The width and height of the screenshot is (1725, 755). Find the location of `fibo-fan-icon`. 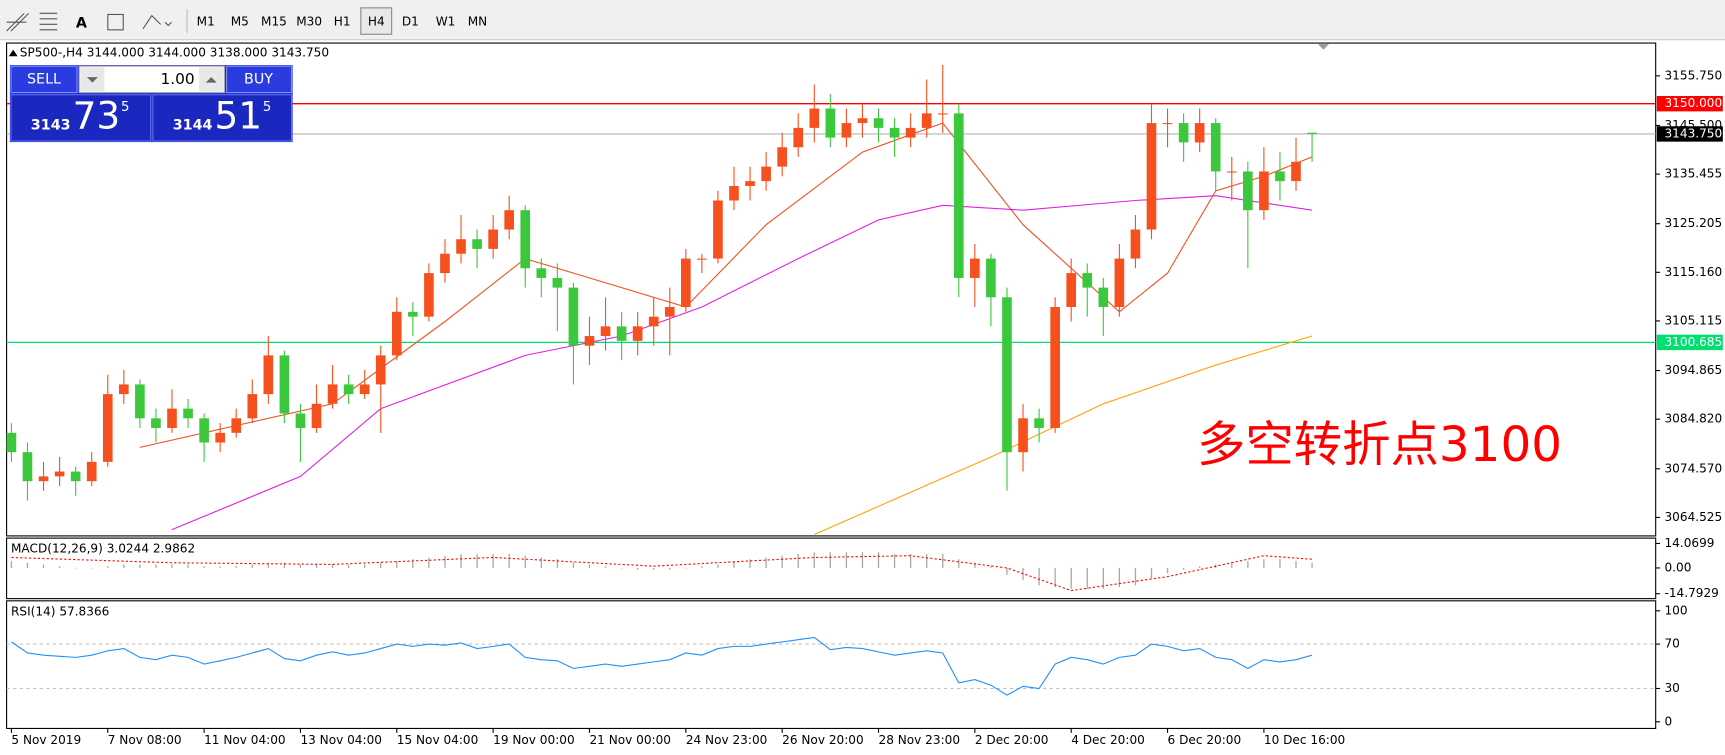

fibo-fan-icon is located at coordinates (17, 22).